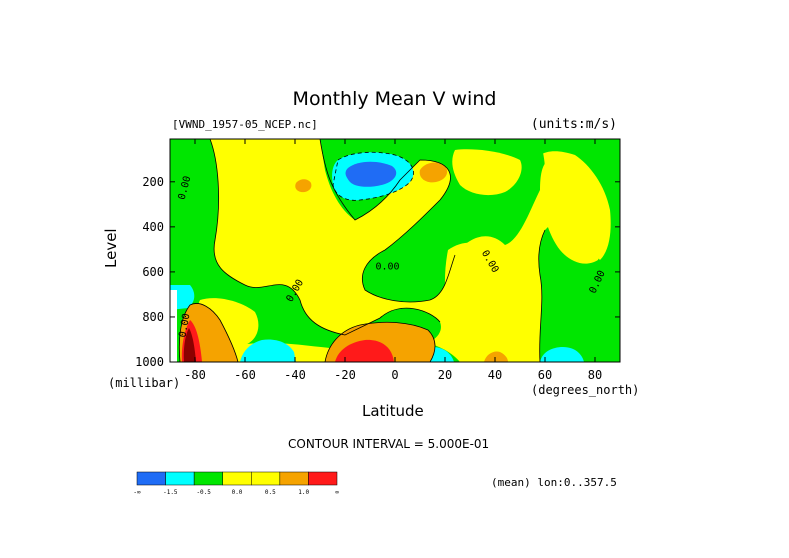 This screenshot has height=558, width=789. What do you see at coordinates (387, 221) in the screenshot?
I see `zero-contour-b` at bounding box center [387, 221].